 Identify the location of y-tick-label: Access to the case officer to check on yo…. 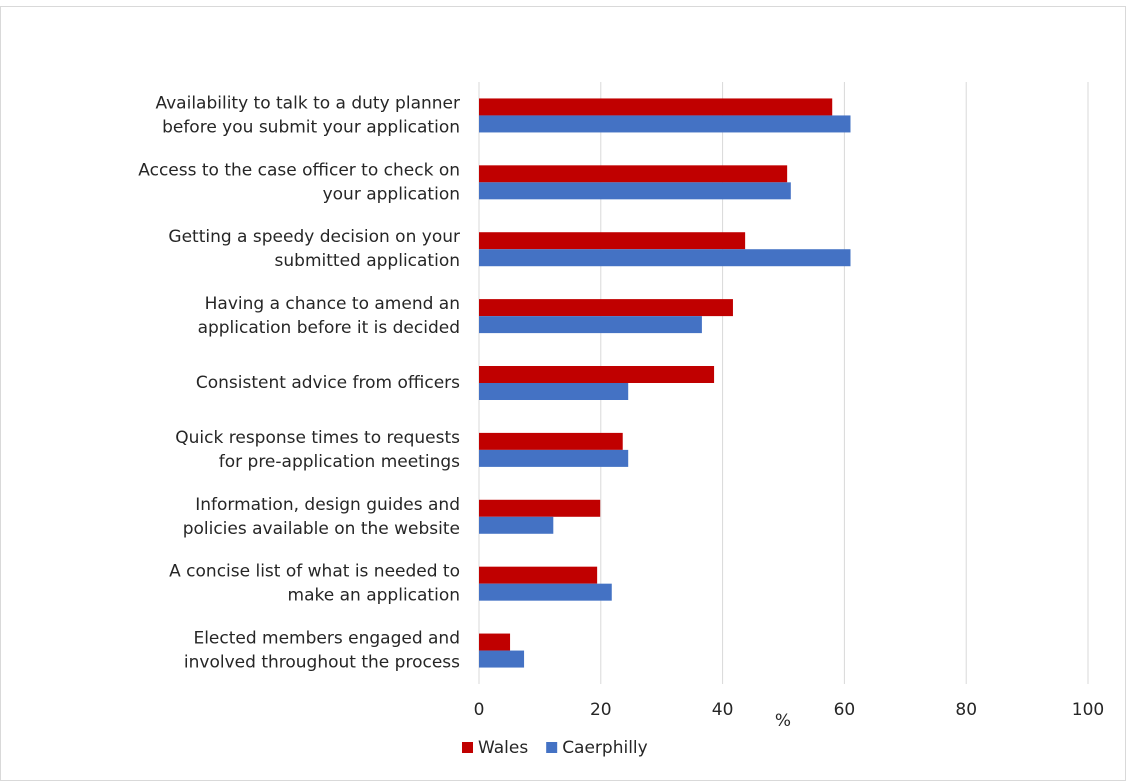
(299, 182).